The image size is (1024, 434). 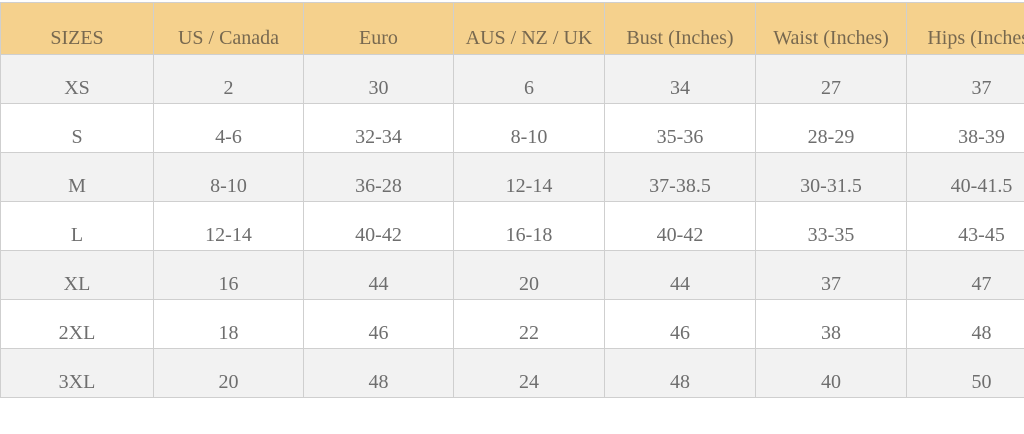 What do you see at coordinates (529, 275) in the screenshot?
I see `cell-aus-nz-uk: 20` at bounding box center [529, 275].